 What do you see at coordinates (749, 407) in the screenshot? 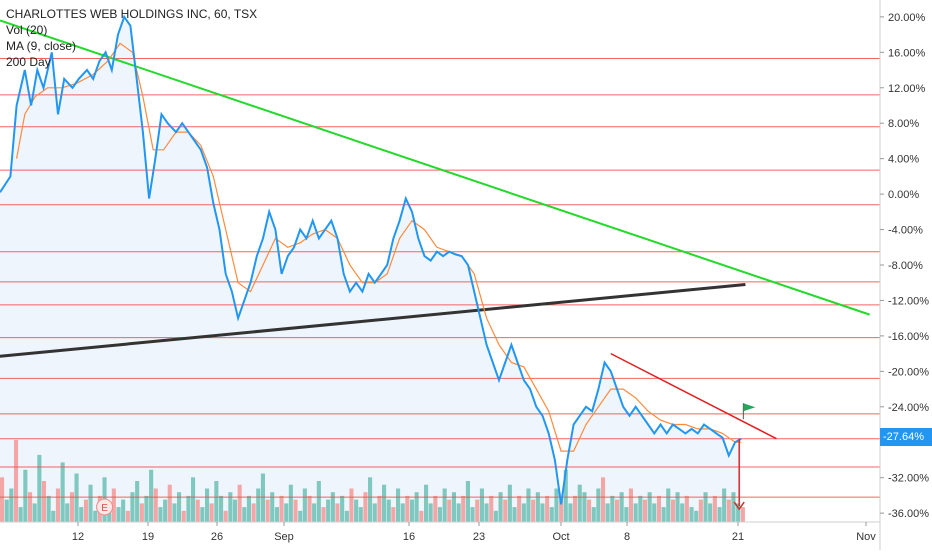
I see `flag-icon` at bounding box center [749, 407].